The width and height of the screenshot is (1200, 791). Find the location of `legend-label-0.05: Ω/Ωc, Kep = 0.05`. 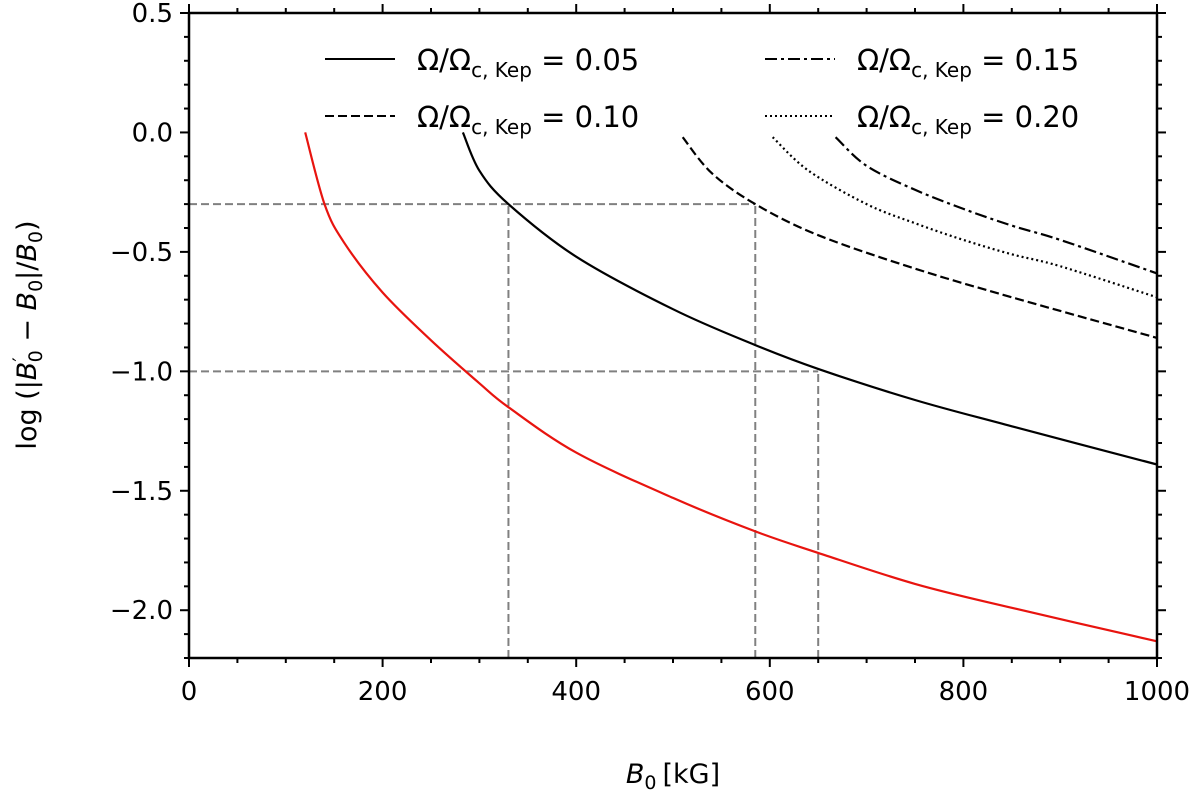

legend-label-0.05: Ω/Ωc, Kep = 0.05 is located at coordinates (528, 62).